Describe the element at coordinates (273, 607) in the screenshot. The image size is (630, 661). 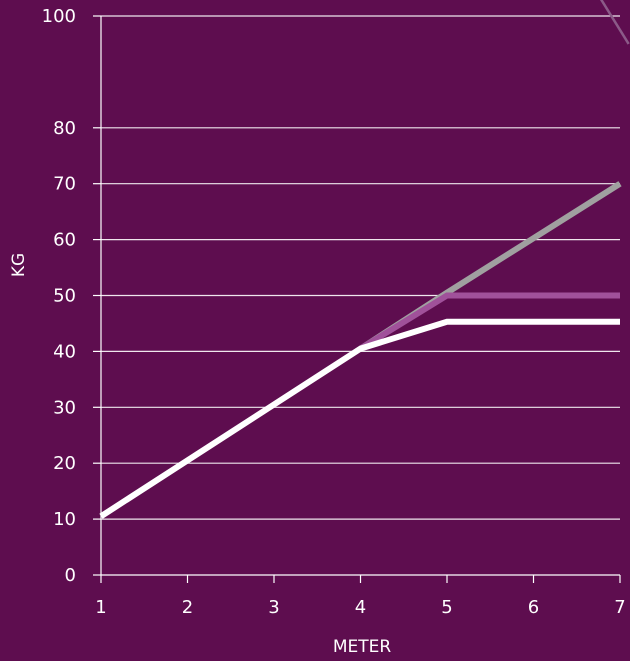
I see `x-tick-label: 3` at that location.